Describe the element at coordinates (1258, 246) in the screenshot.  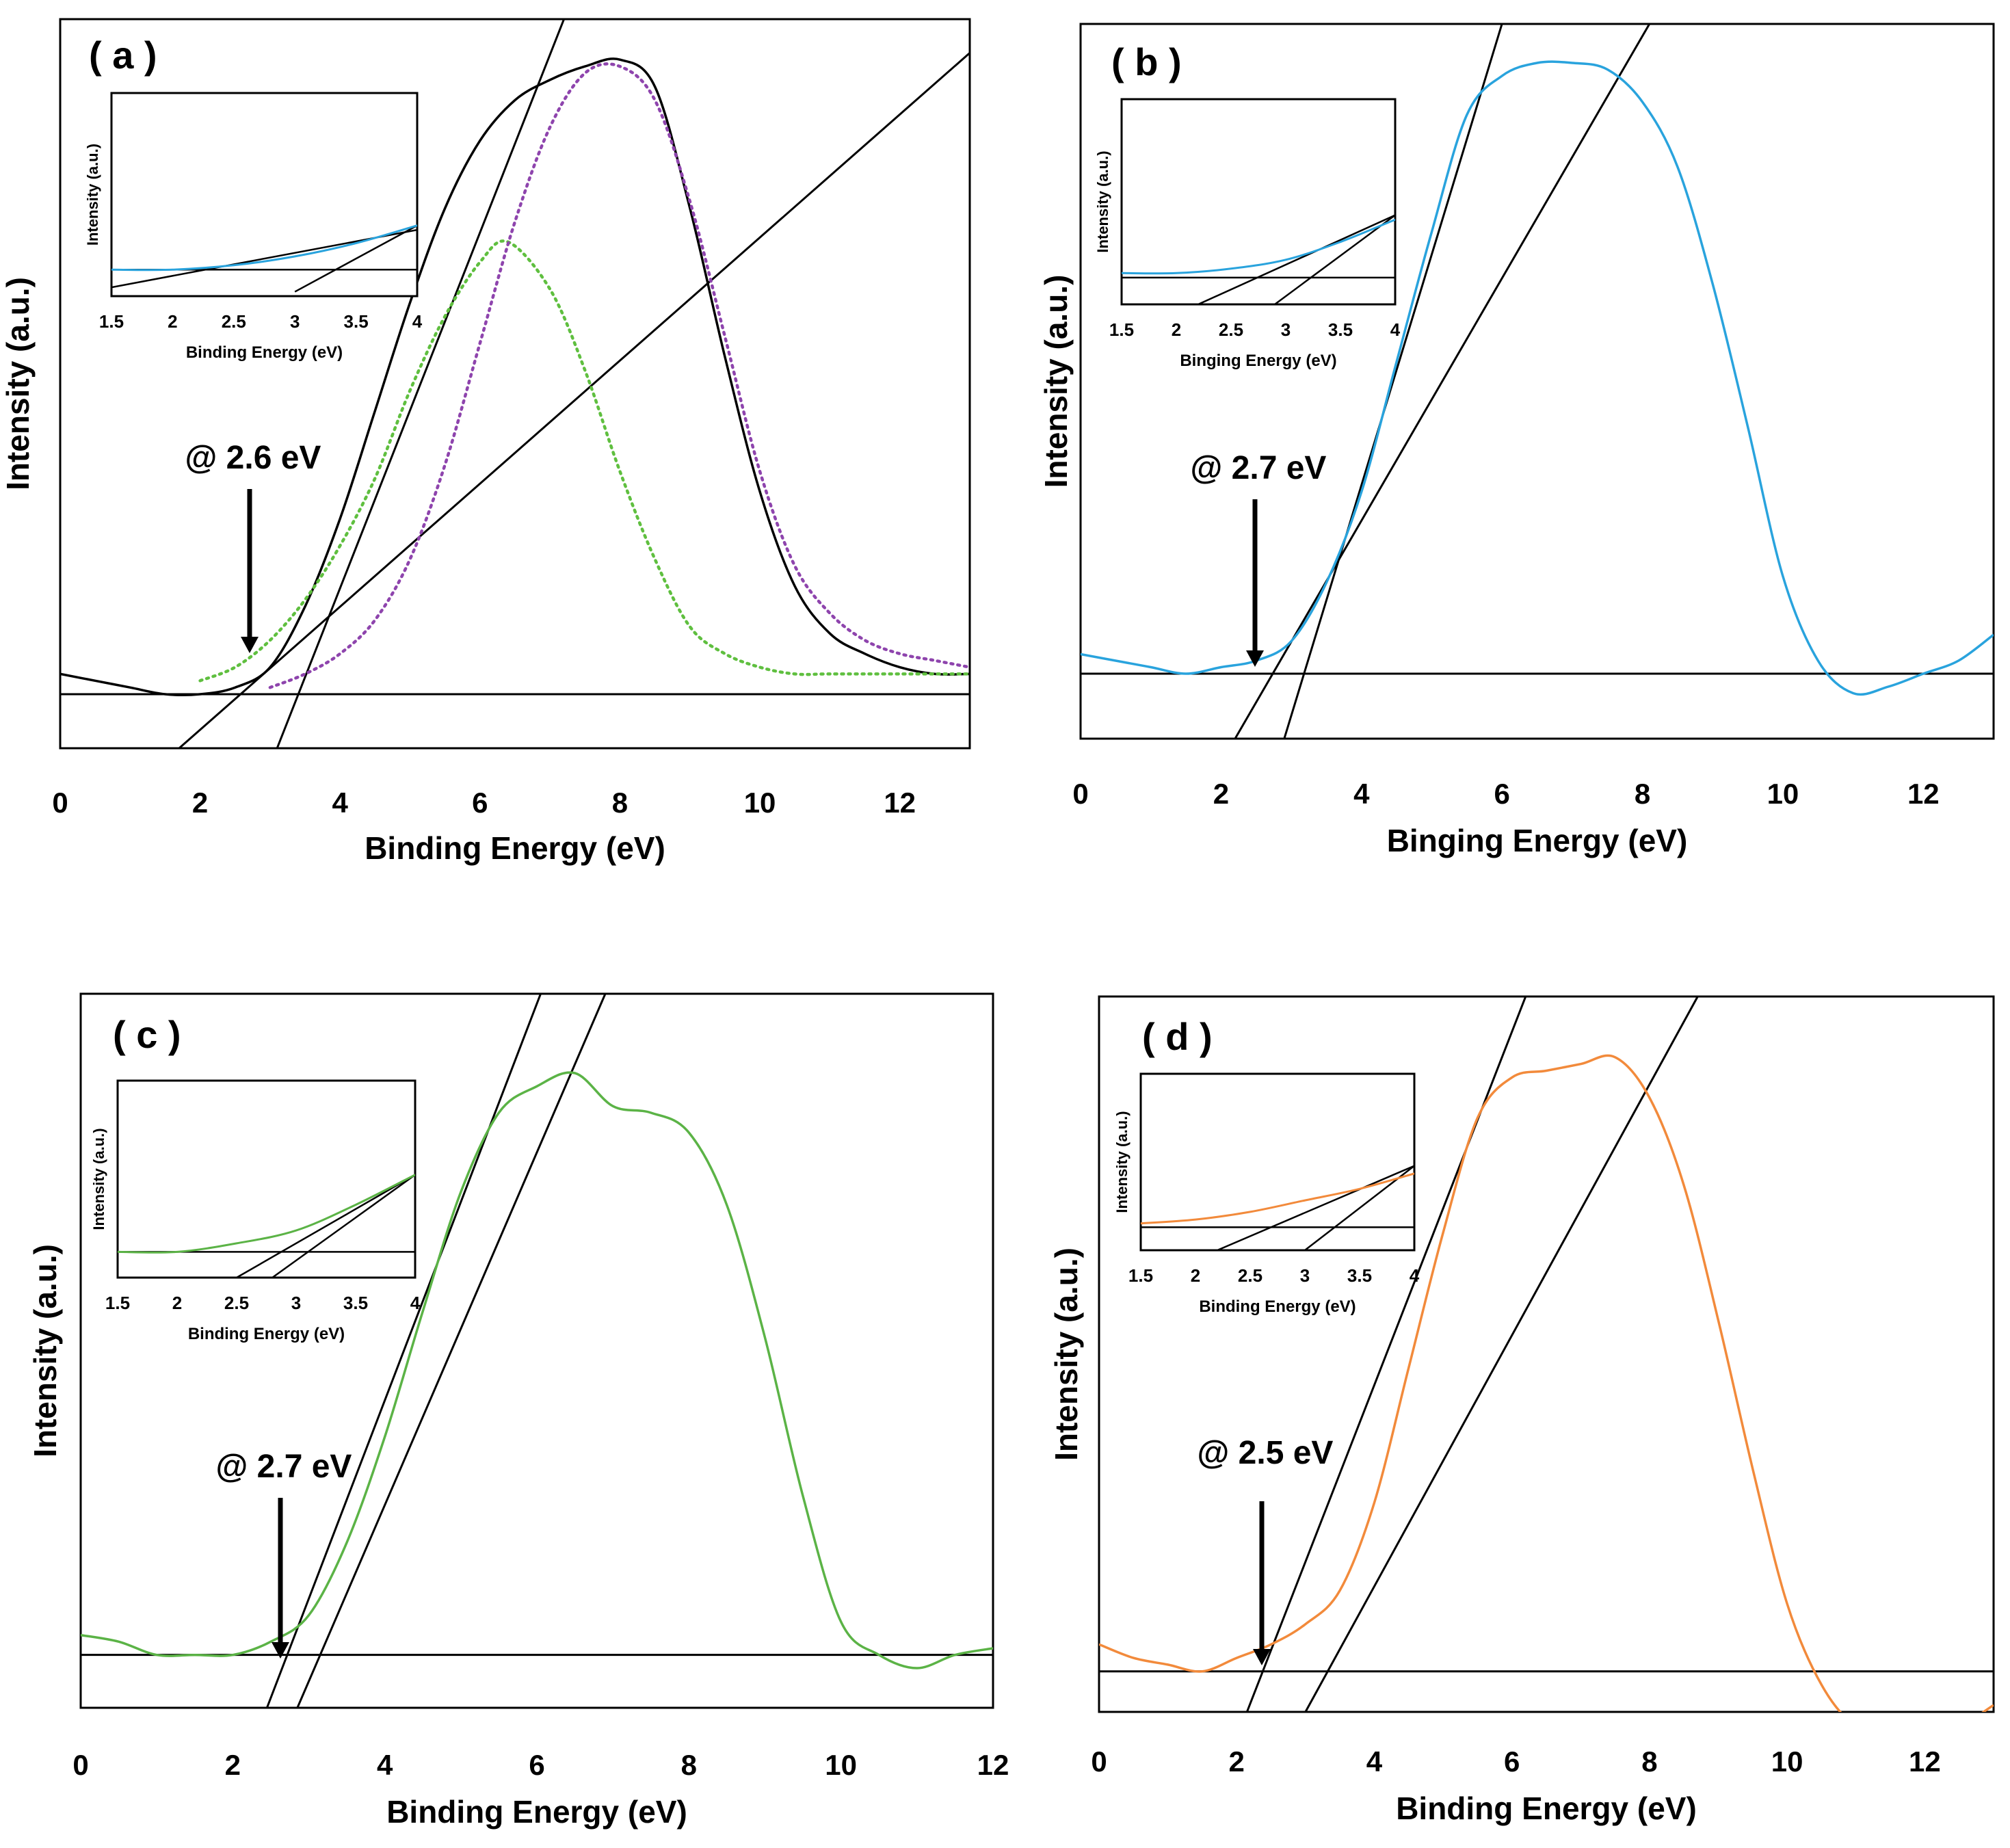
I see `panel-b-inset-series-spectrum` at that location.